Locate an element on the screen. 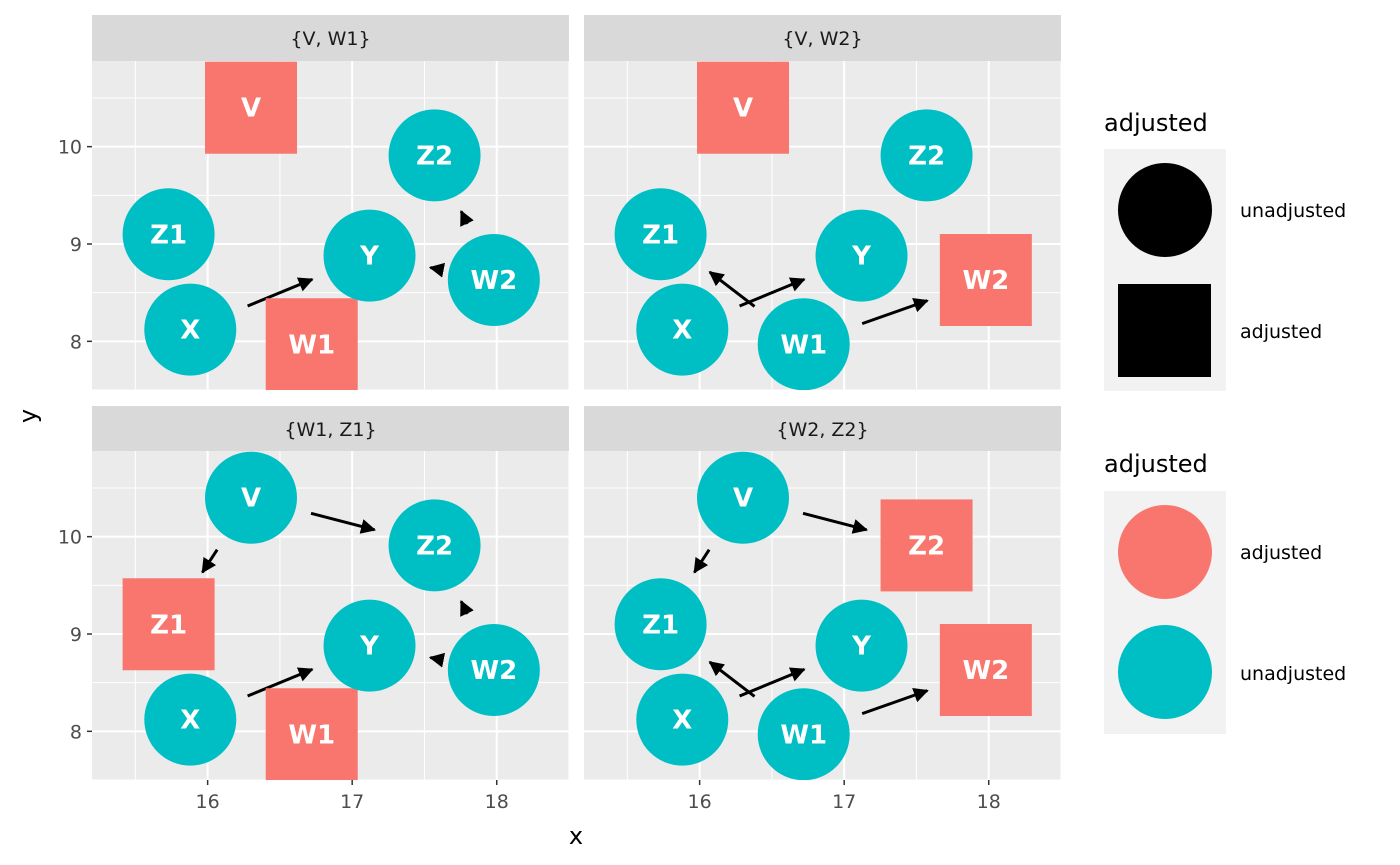 Image resolution: width=1400 pixels, height=865 pixels. legend-colour: adjusted adjusted unadjusted is located at coordinates (1225, 592).